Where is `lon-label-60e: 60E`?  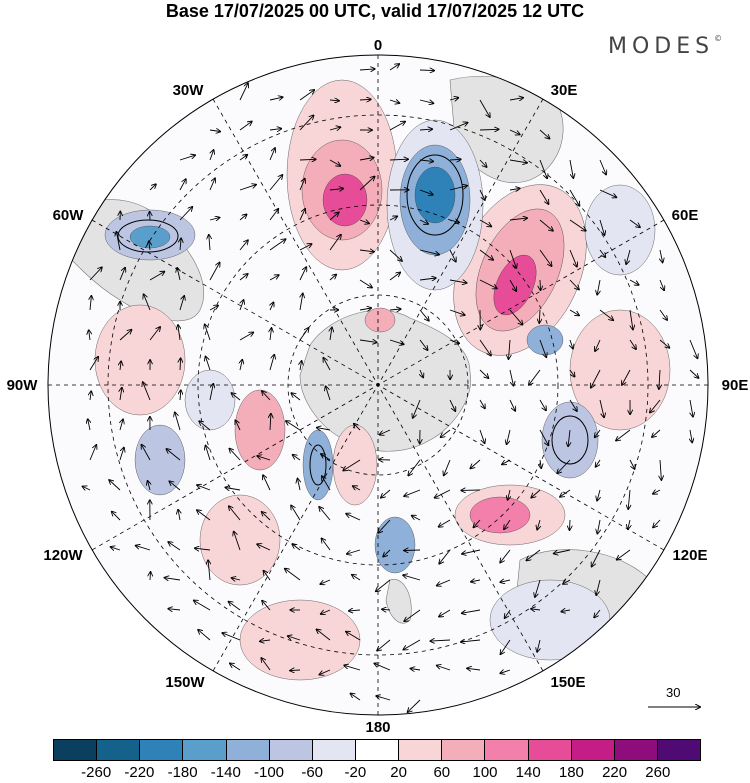
lon-label-60e: 60E is located at coordinates (685, 215).